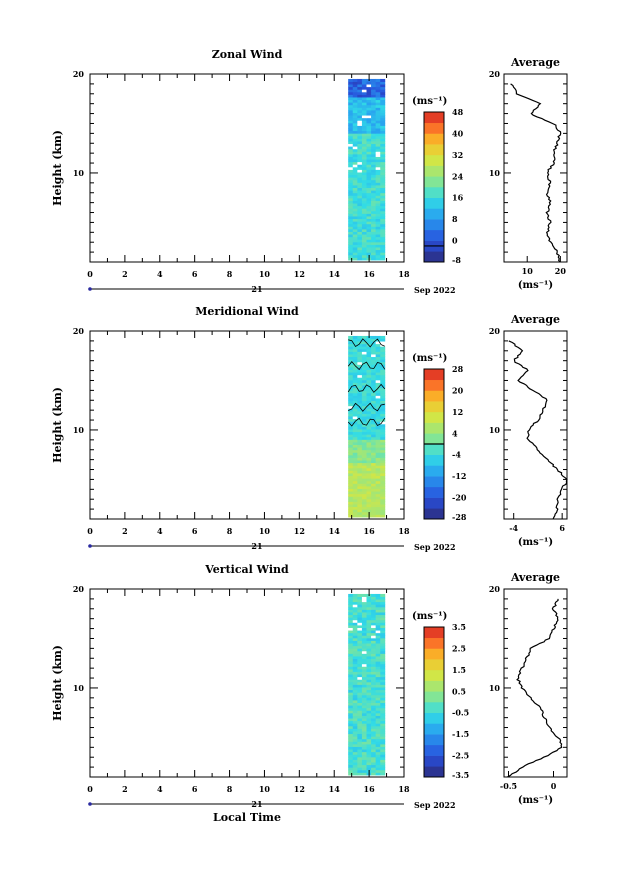 The height and width of the screenshot is (873, 617). Describe the element at coordinates (460, 775) in the screenshot. I see `colorbar-tick-label: -3.5` at that location.